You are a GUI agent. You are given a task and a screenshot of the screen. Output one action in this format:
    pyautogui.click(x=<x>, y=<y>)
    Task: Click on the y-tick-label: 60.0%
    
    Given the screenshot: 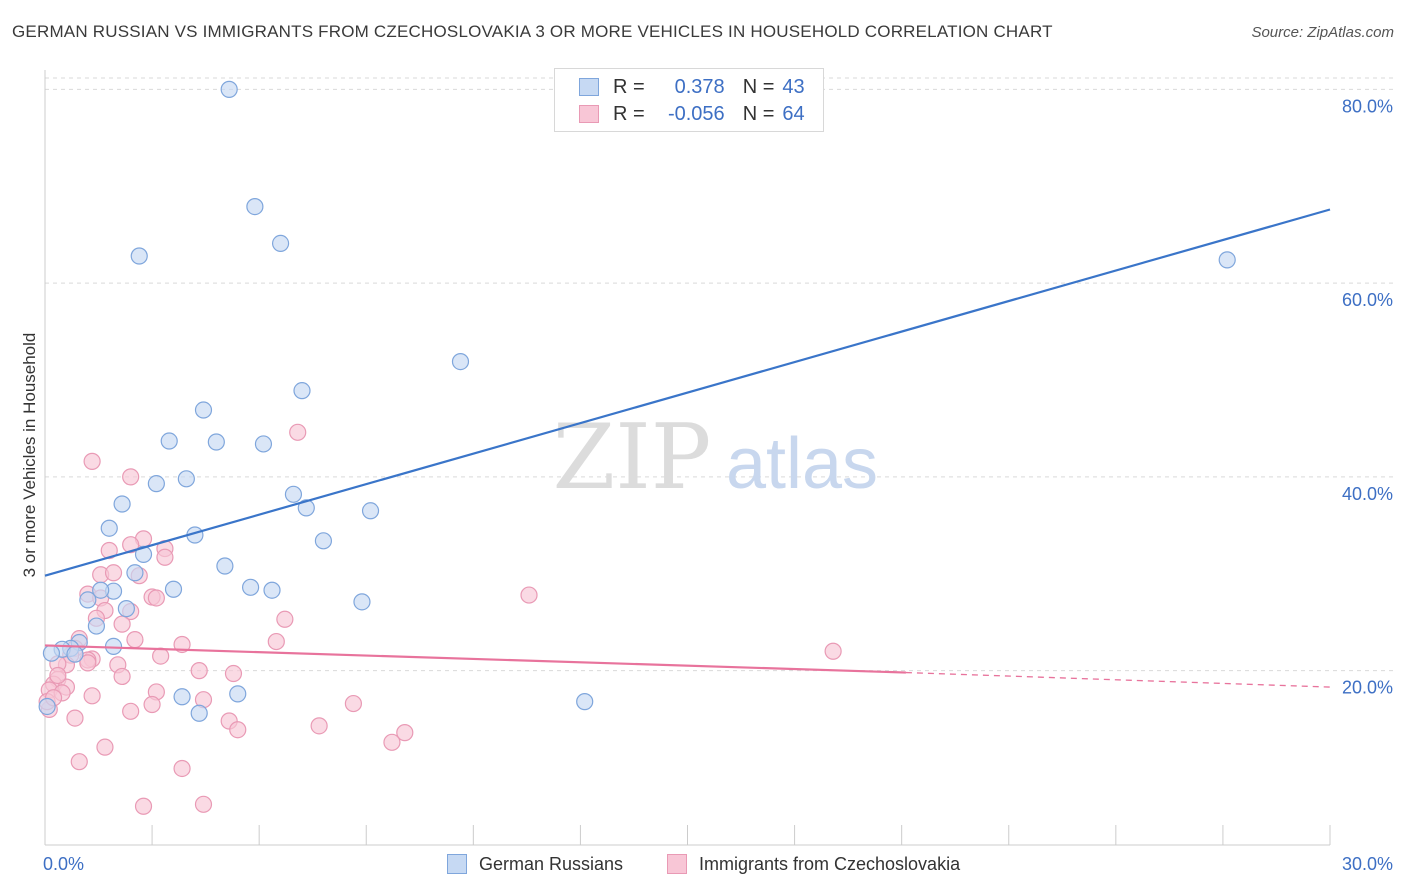 What is the action you would take?
    pyautogui.click(x=1367, y=300)
    